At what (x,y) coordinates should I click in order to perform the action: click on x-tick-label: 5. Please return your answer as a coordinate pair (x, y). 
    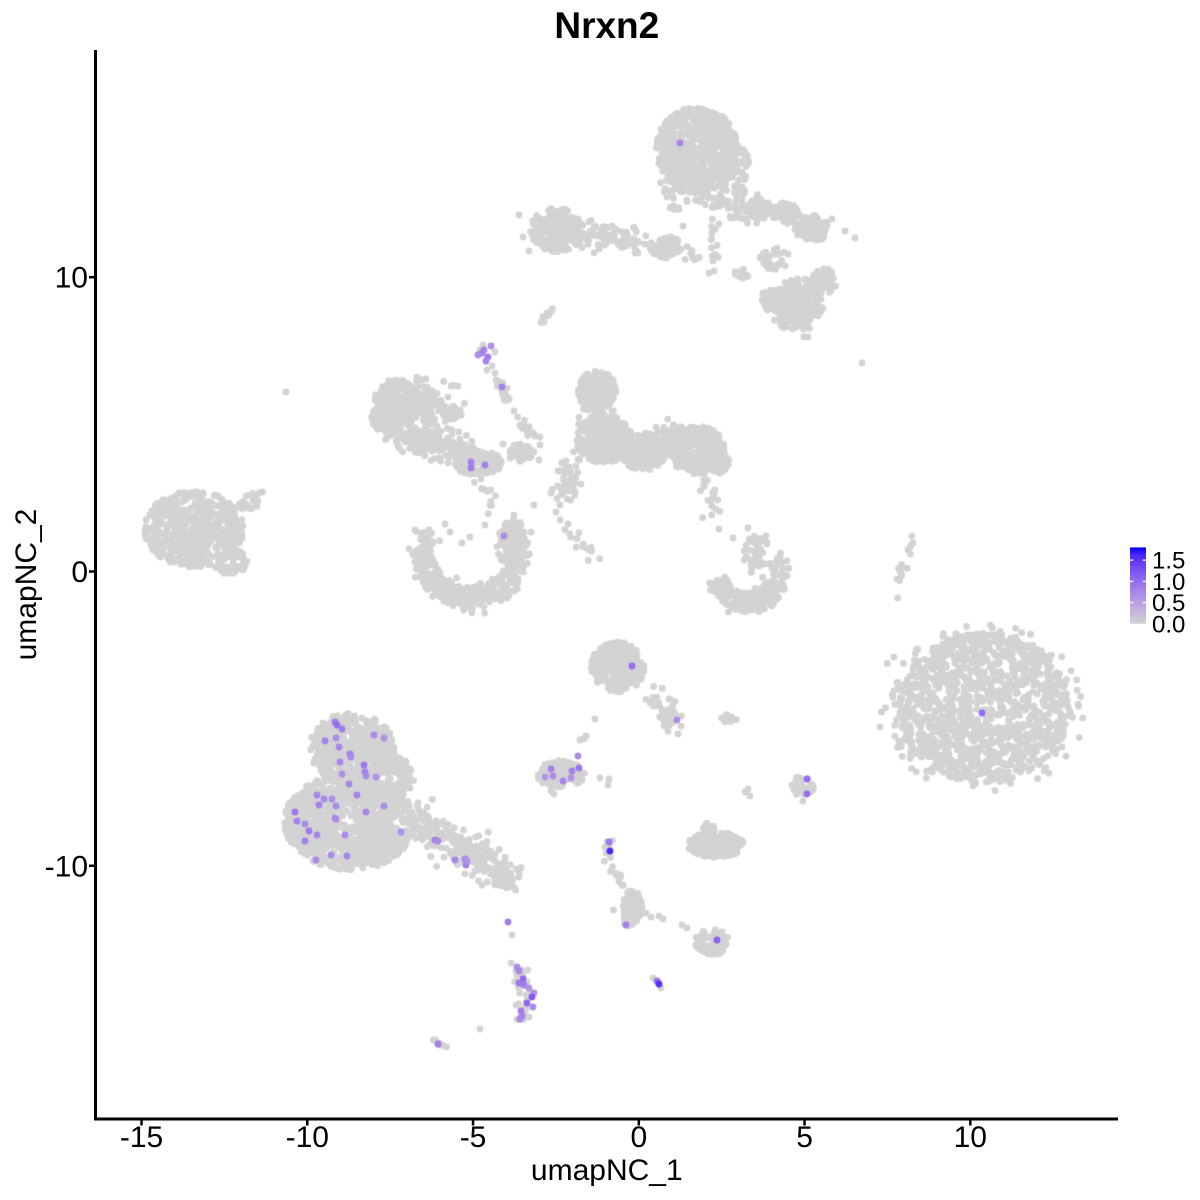
    Looking at the image, I should click on (804, 1137).